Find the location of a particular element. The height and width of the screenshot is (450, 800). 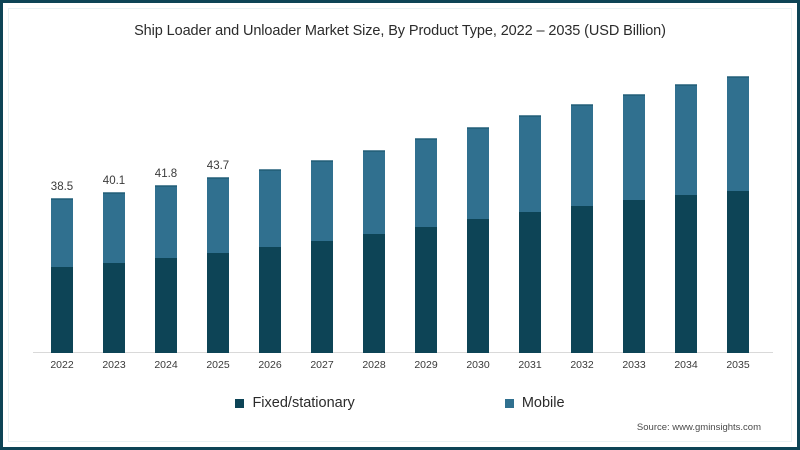

x-tick-label: 2025 is located at coordinates (218, 365).